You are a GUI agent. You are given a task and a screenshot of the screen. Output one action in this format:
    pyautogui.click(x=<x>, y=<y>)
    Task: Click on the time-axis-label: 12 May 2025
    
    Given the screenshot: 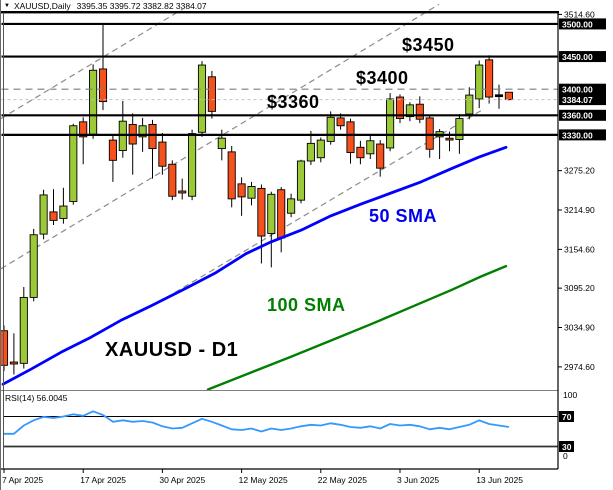 What is the action you would take?
    pyautogui.click(x=263, y=480)
    